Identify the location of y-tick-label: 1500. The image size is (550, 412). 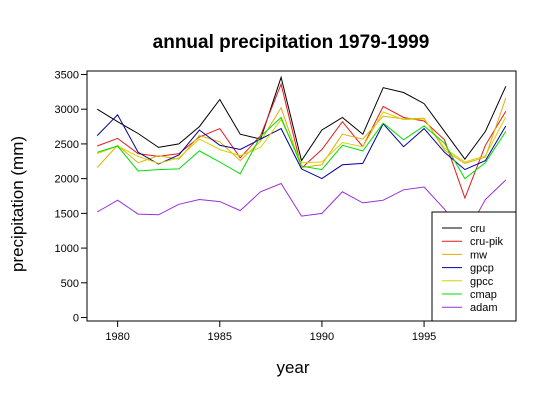
(67, 214).